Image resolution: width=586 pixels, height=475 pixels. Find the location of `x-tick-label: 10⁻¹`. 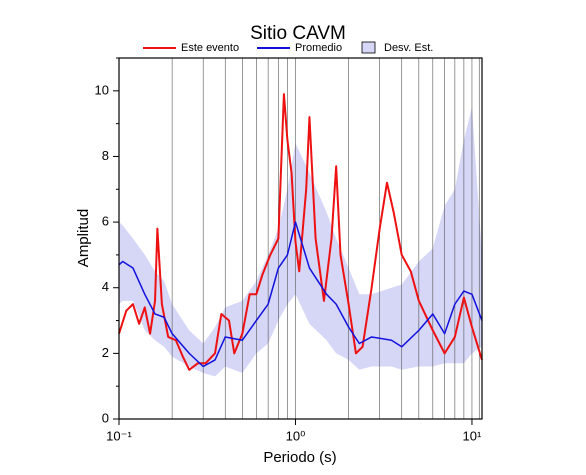

x-tick-label: 10⁻¹ is located at coordinates (119, 435).